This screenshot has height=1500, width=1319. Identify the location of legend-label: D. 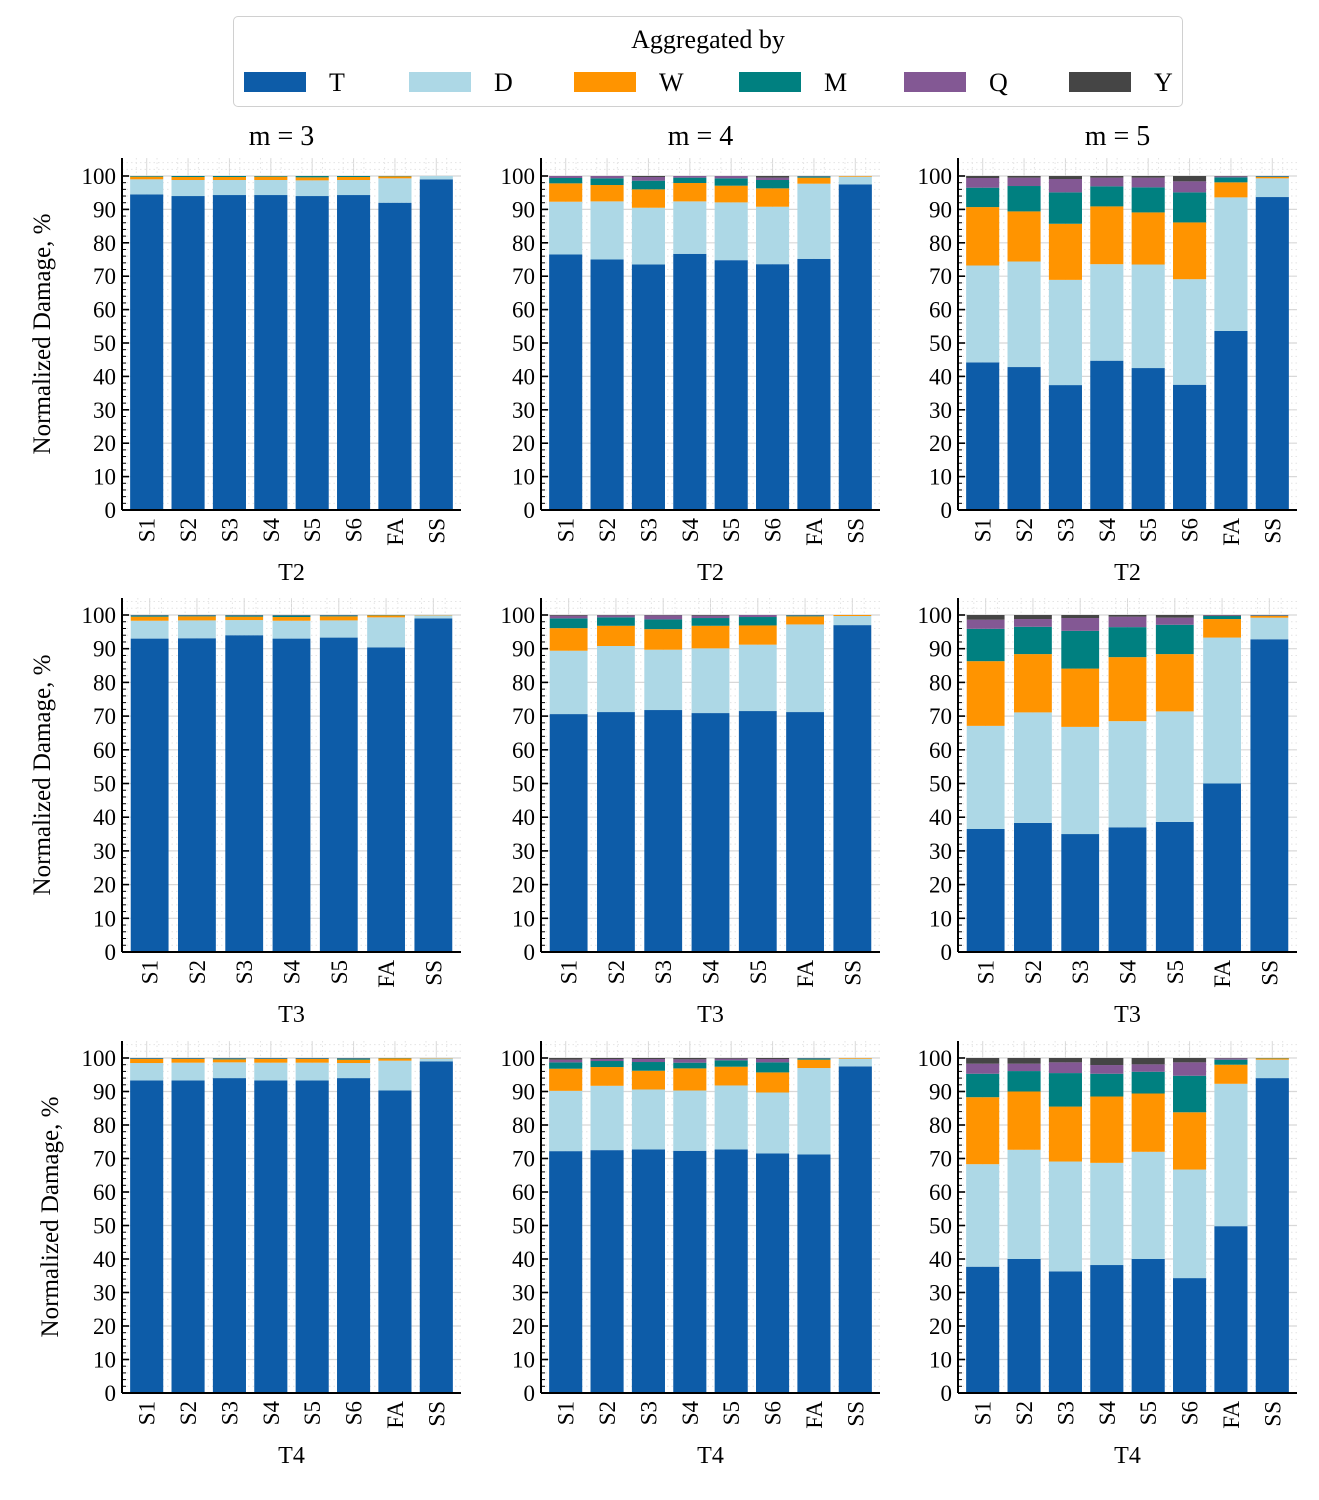
(503, 82).